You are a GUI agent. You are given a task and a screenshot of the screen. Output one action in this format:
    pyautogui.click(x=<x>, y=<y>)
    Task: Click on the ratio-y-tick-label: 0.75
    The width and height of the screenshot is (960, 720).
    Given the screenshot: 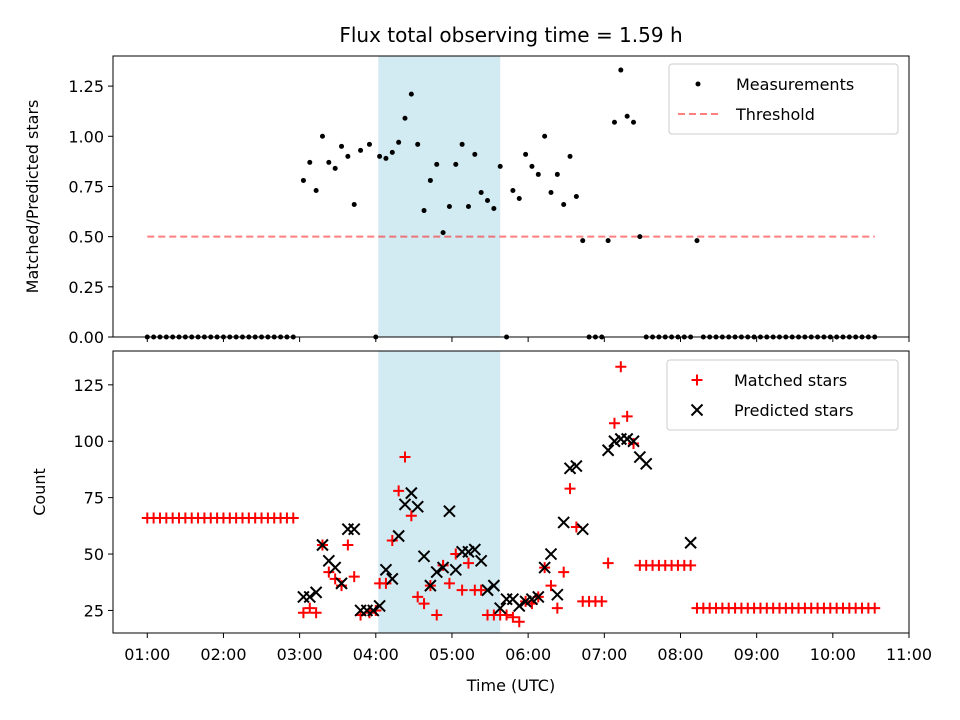 What is the action you would take?
    pyautogui.click(x=86, y=186)
    